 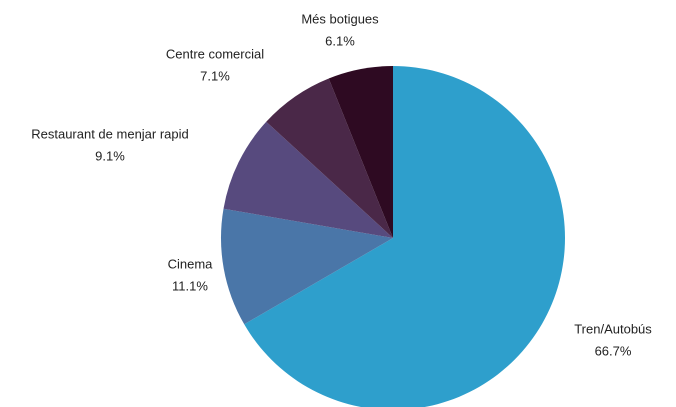 What do you see at coordinates (110, 155) in the screenshot?
I see `slice-value: 9.1%` at bounding box center [110, 155].